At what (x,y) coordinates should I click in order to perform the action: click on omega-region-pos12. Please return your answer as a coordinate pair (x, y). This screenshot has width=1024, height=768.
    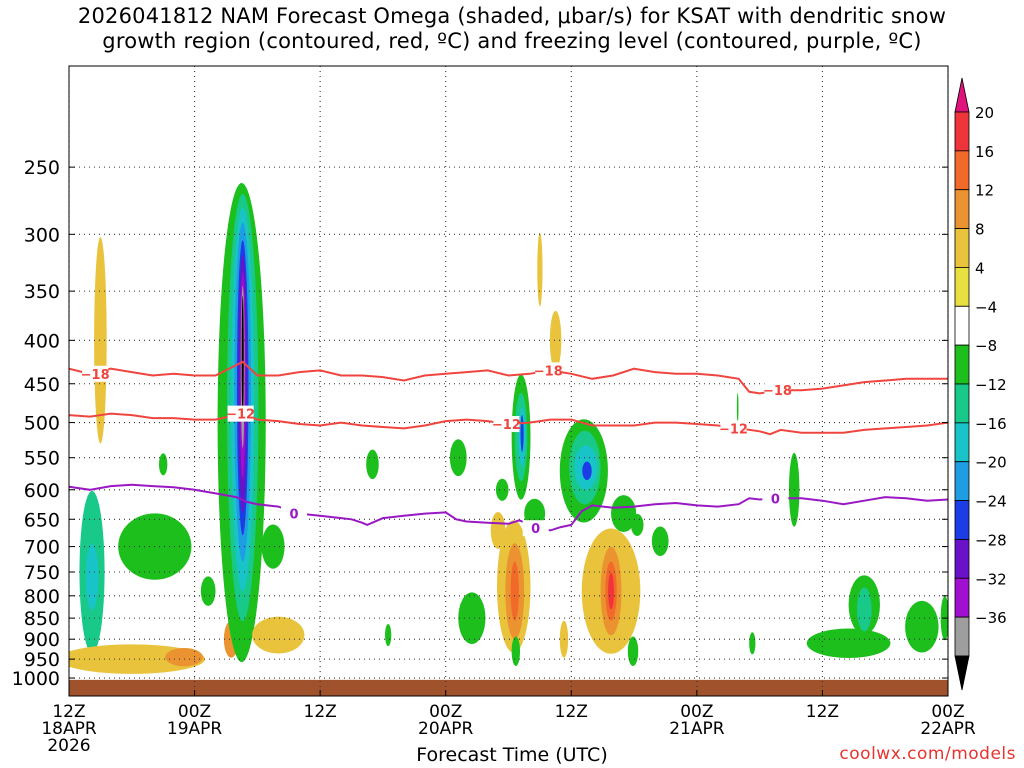
    Looking at the image, I should click on (514, 591).